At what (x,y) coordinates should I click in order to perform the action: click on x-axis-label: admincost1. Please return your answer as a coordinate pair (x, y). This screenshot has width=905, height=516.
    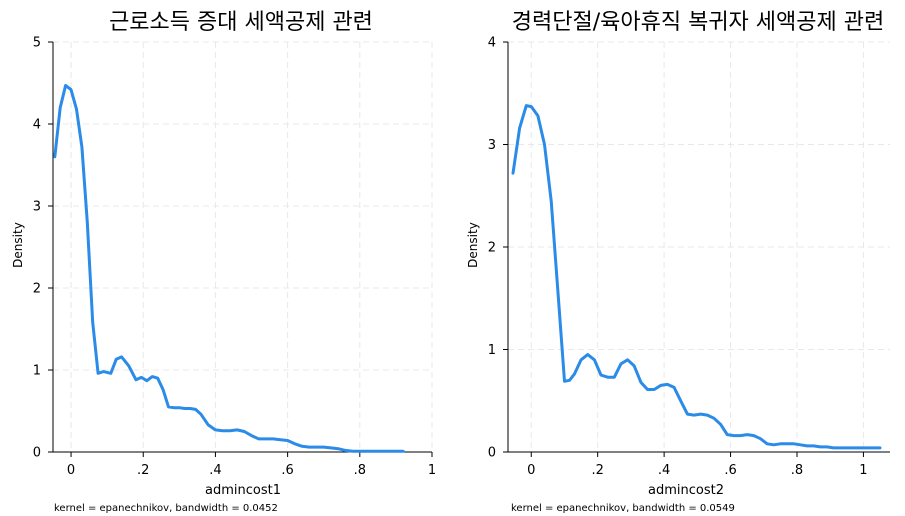
    Looking at the image, I should click on (243, 490).